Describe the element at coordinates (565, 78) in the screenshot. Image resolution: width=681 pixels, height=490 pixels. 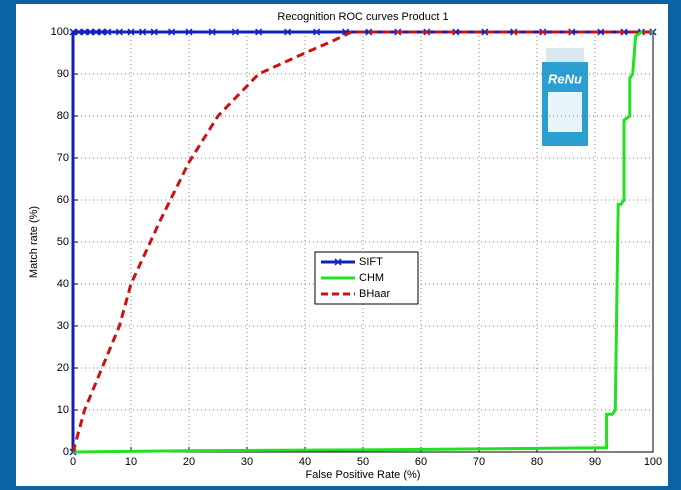
I see `product-text: ReNu` at that location.